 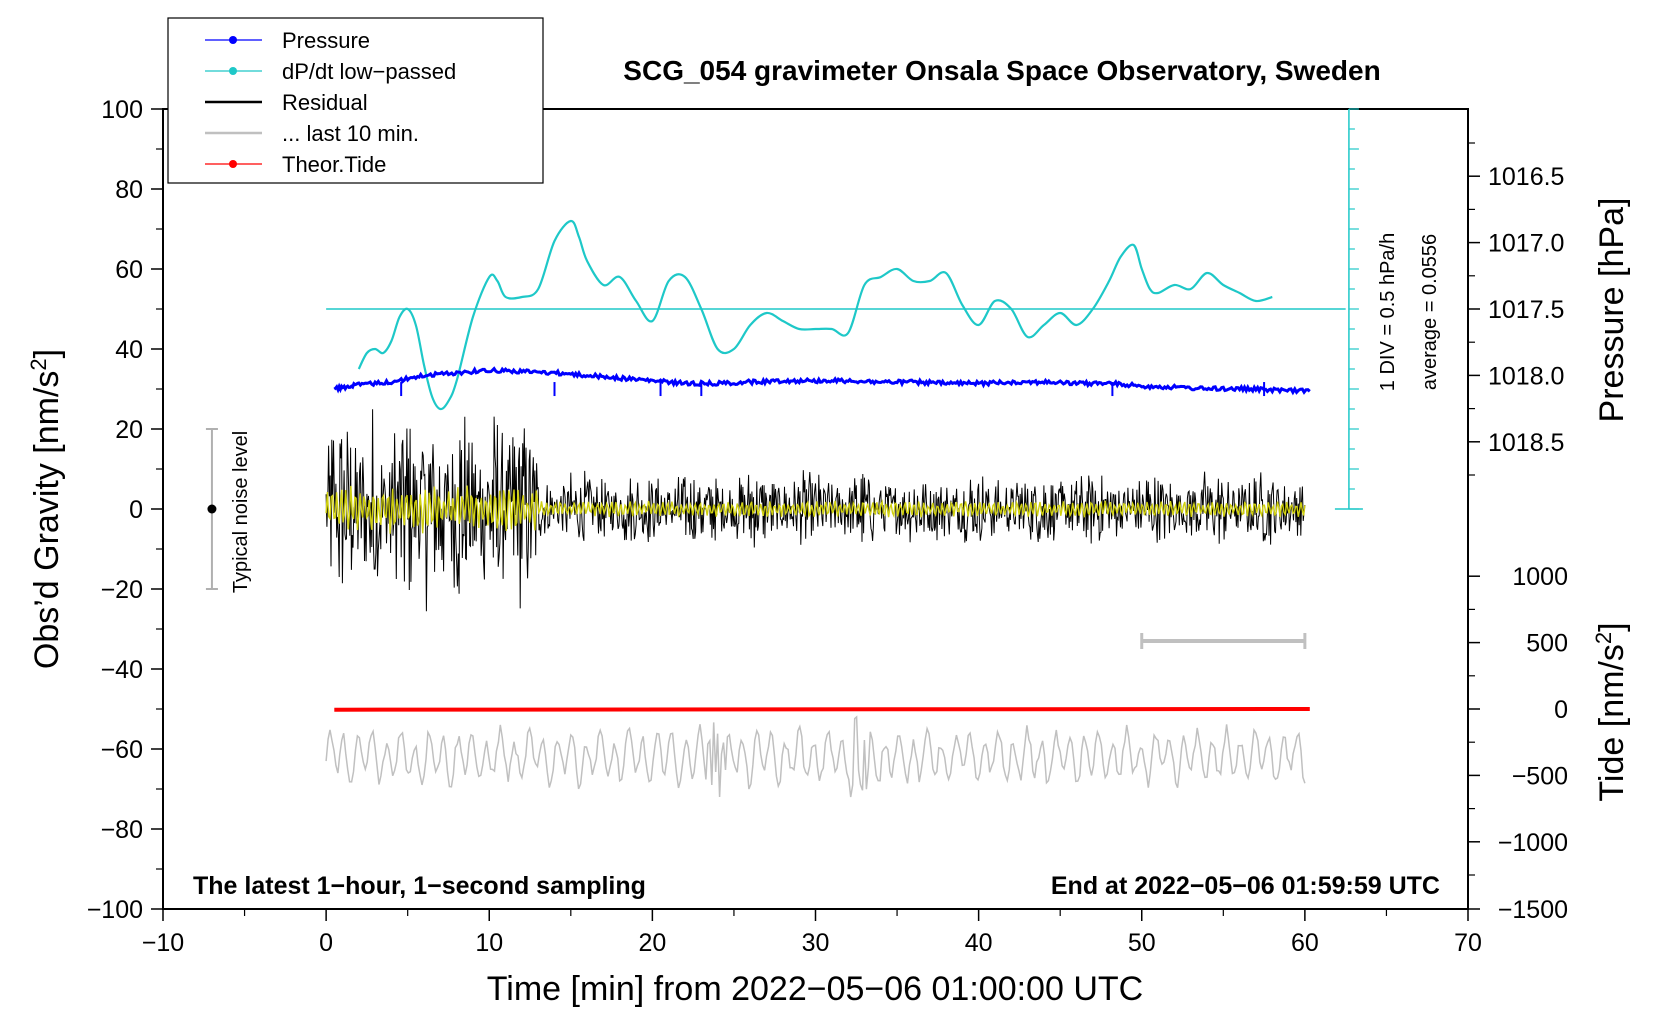 I want to click on y-tick-label: 20, so click(x=129, y=430).